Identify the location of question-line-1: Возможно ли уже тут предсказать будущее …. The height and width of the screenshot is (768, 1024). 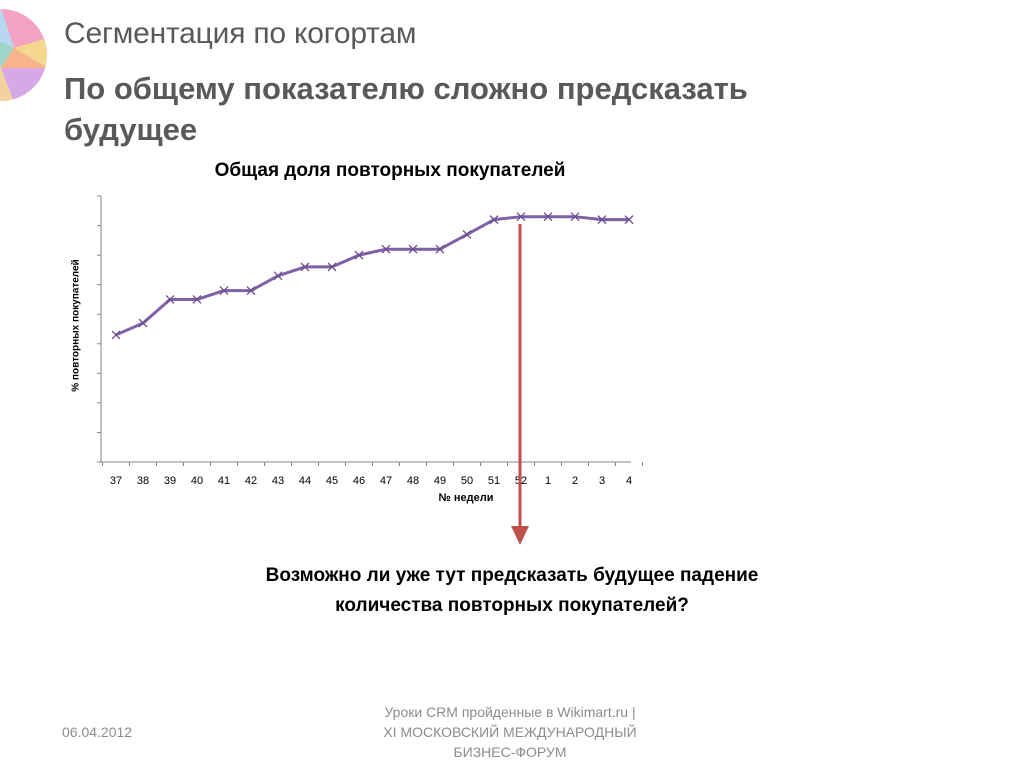
(512, 575).